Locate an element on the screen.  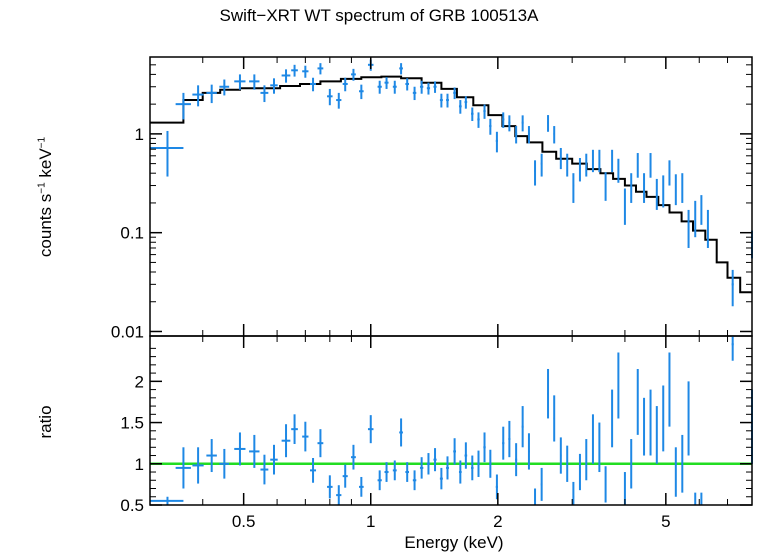
y-axis-label-kev: keV is located at coordinates (45, 165).